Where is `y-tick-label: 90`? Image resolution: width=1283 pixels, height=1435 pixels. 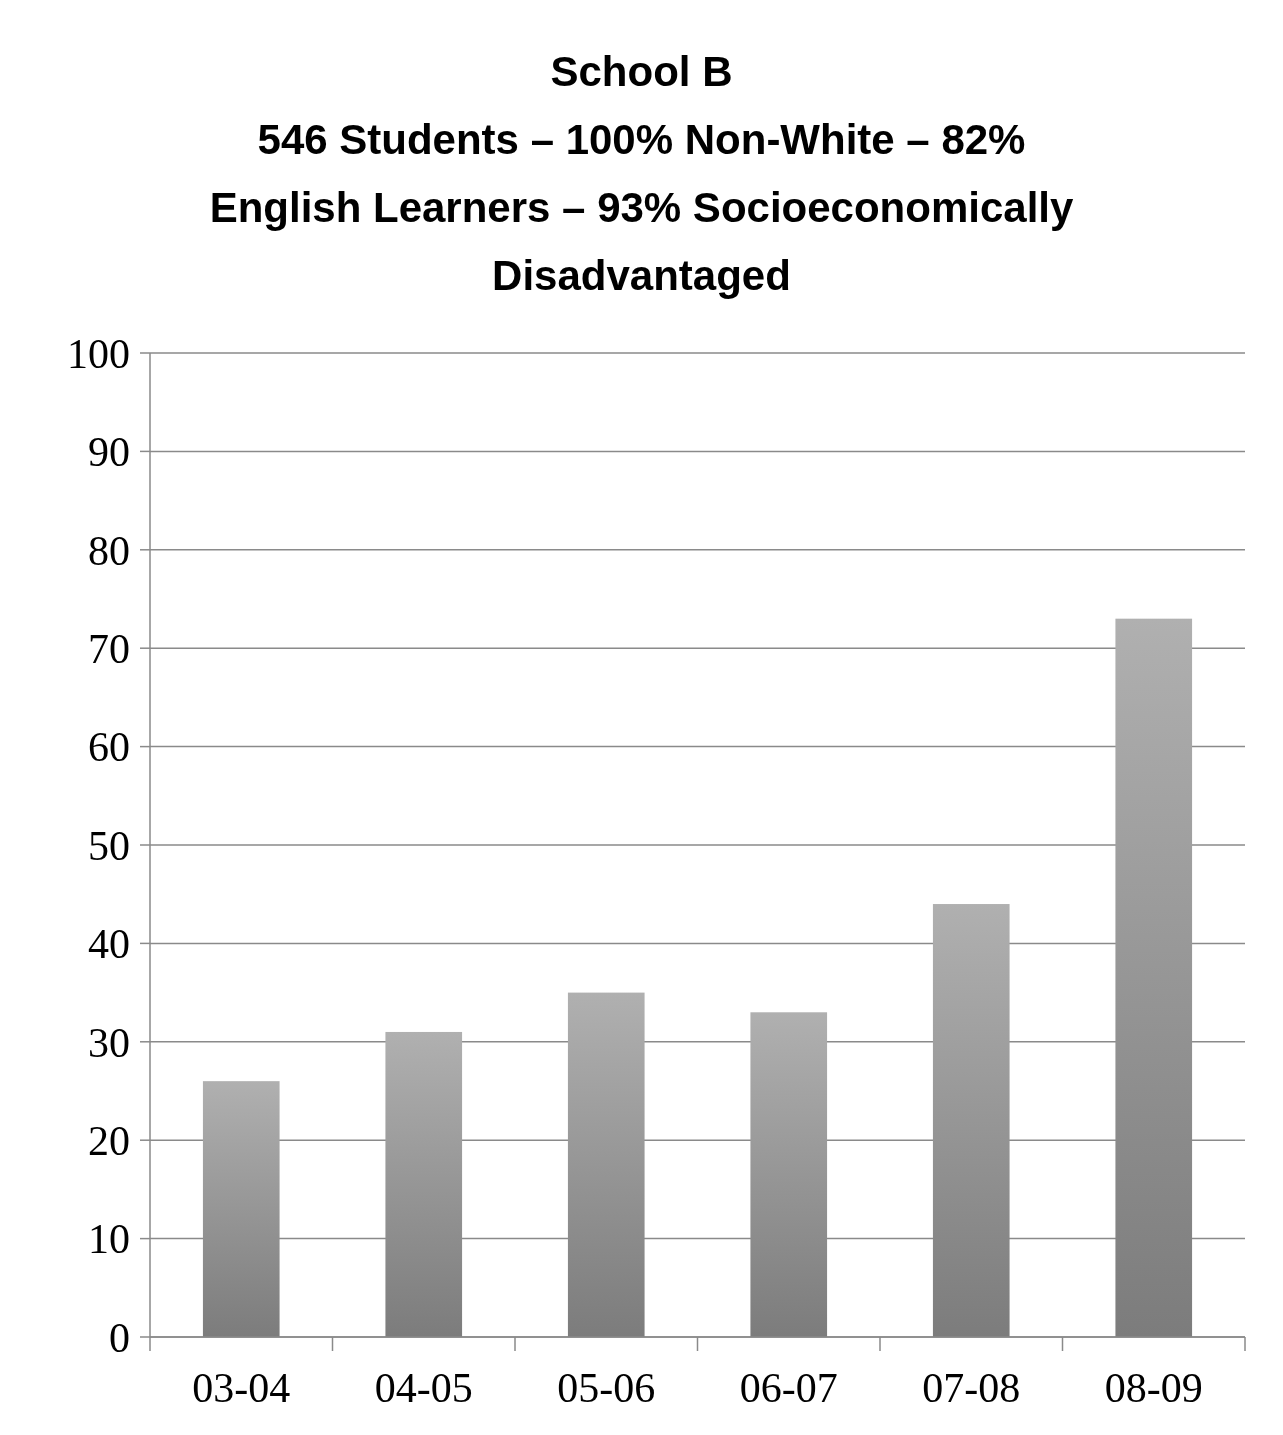 y-tick-label: 90 is located at coordinates (109, 452).